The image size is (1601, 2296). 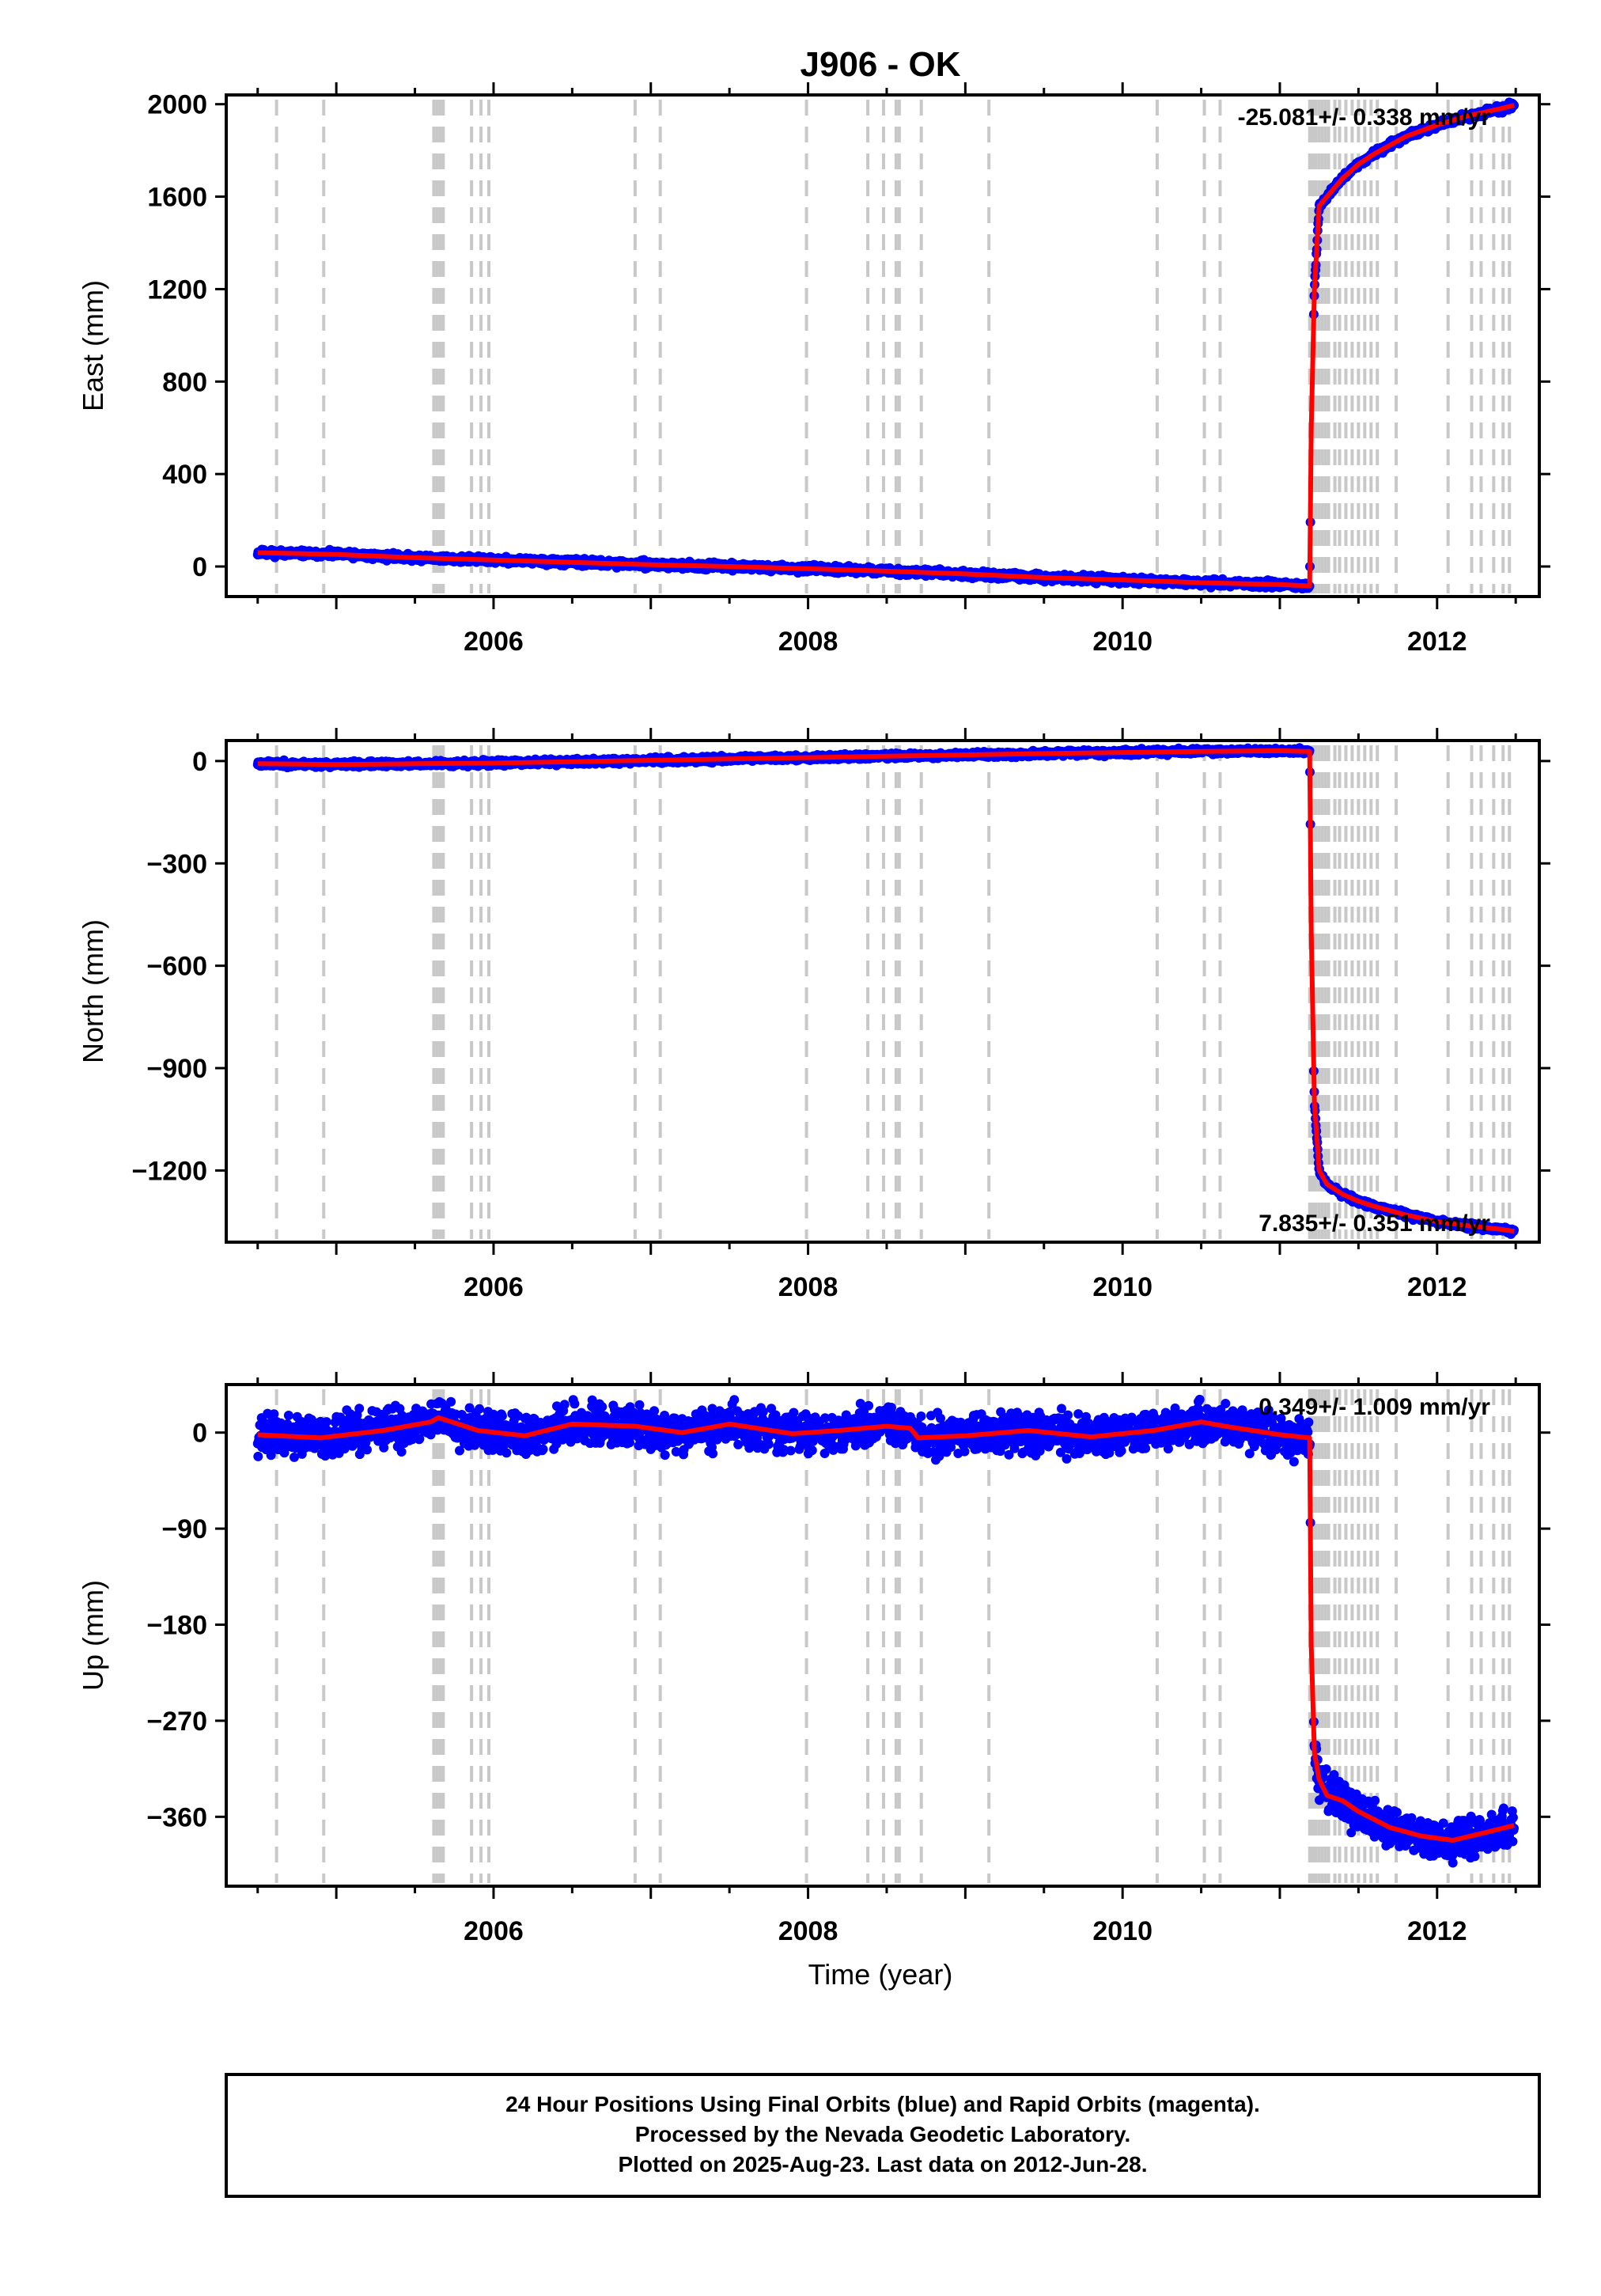 I want to click on y-tick-label: 2000, so click(x=177, y=105).